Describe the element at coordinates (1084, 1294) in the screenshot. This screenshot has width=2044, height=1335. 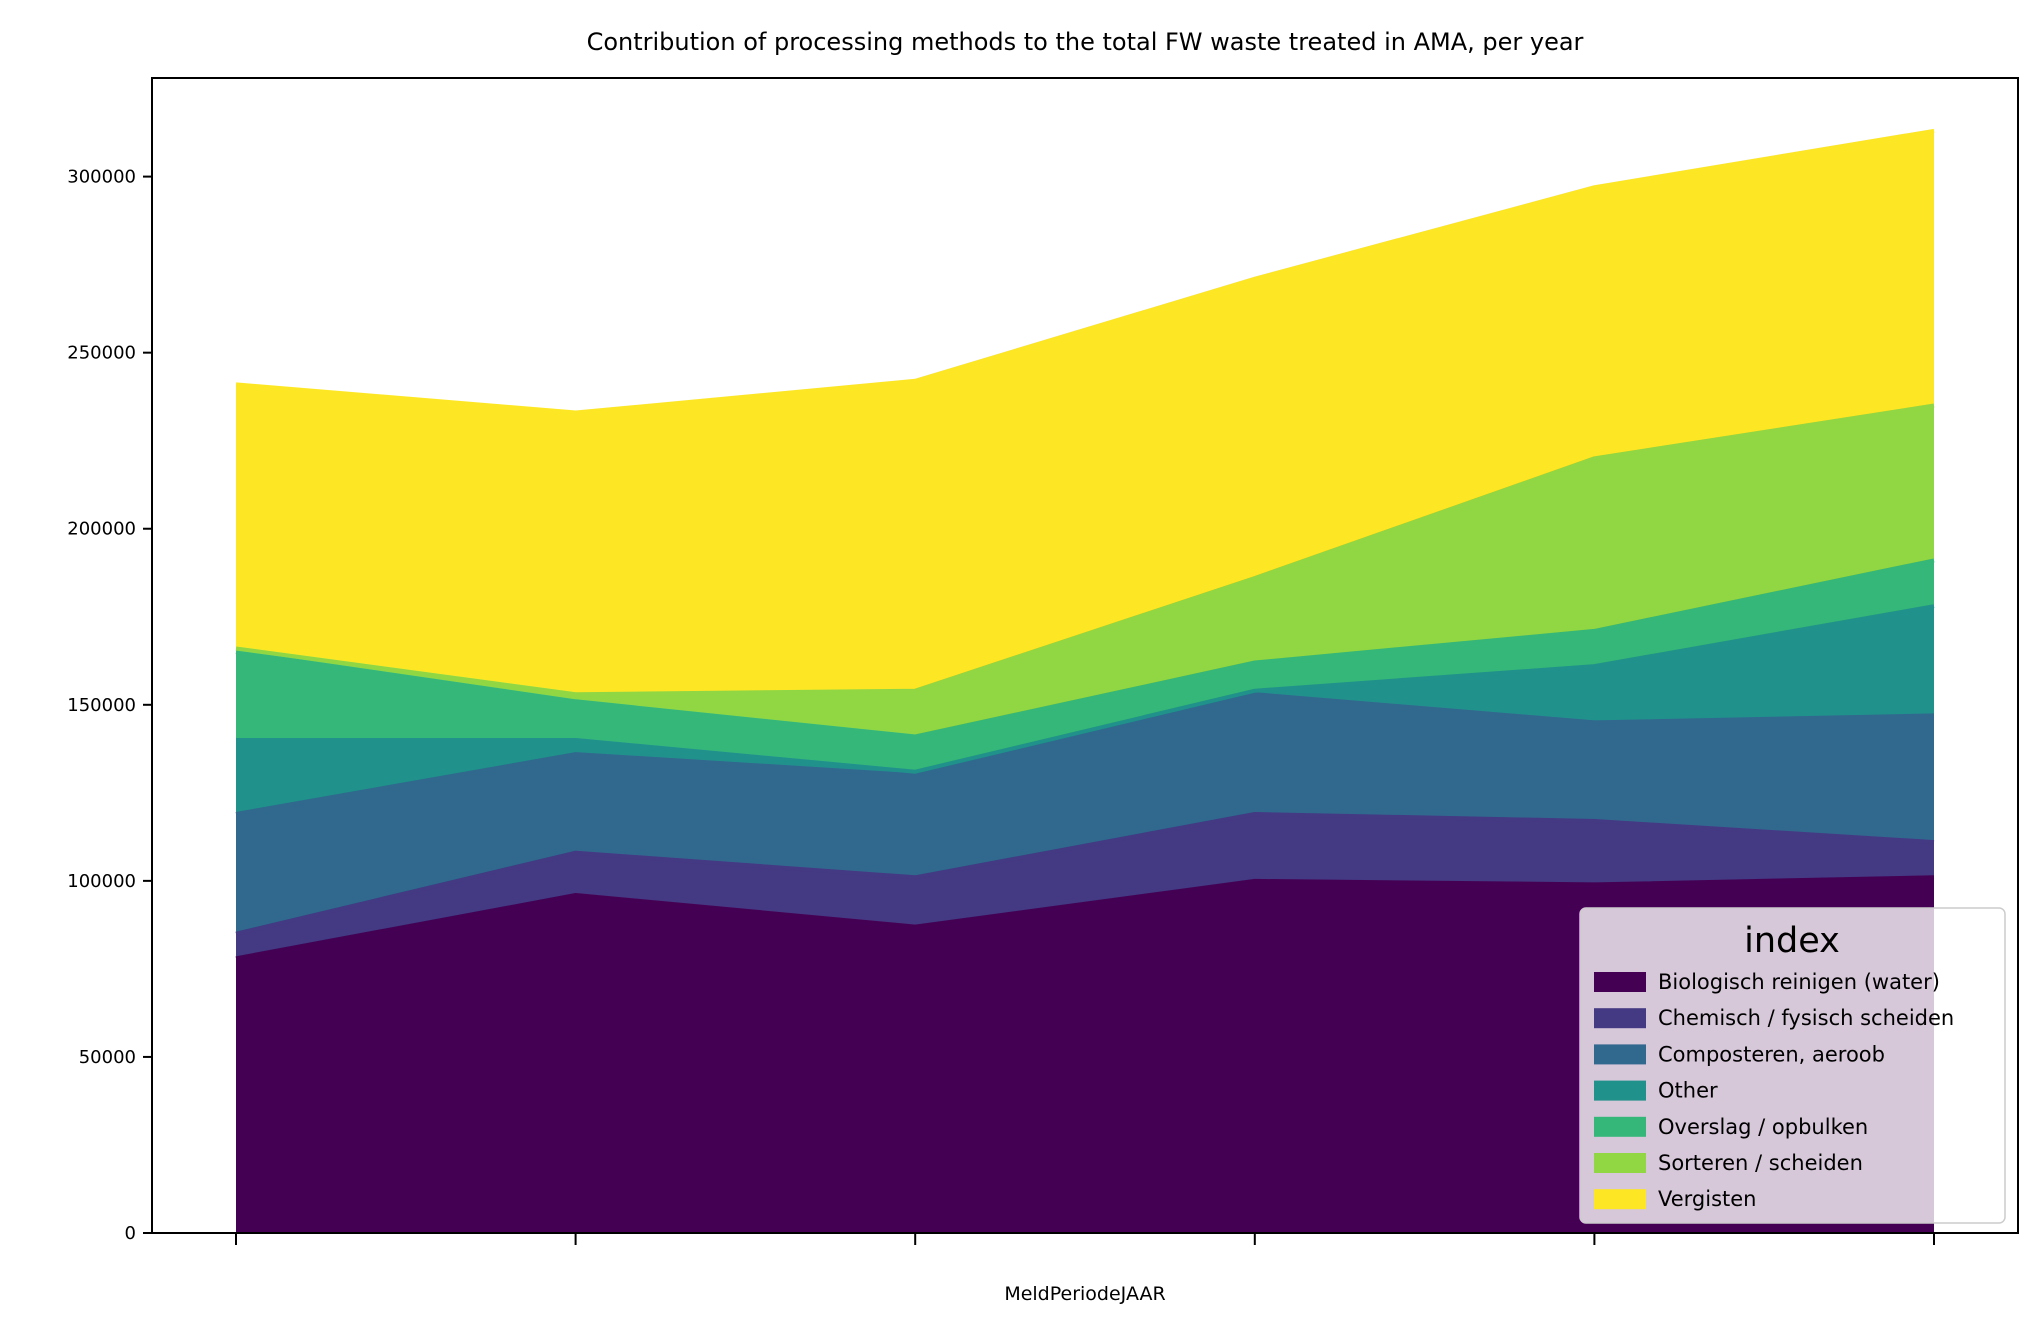
I see `x-axis-label: MeldPeriodeJAAR` at that location.